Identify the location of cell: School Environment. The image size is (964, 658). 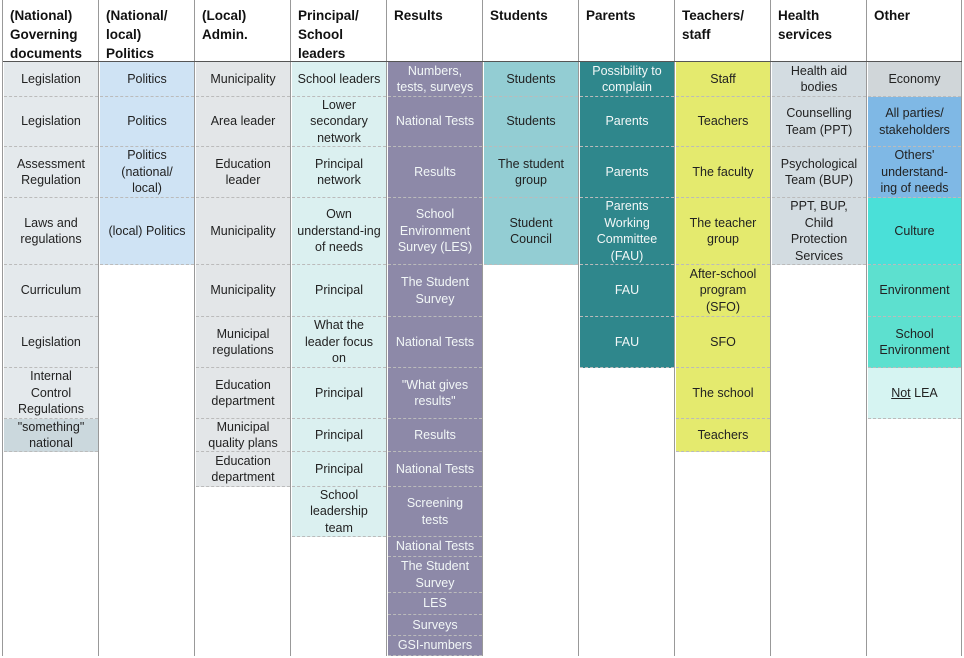
(914, 342).